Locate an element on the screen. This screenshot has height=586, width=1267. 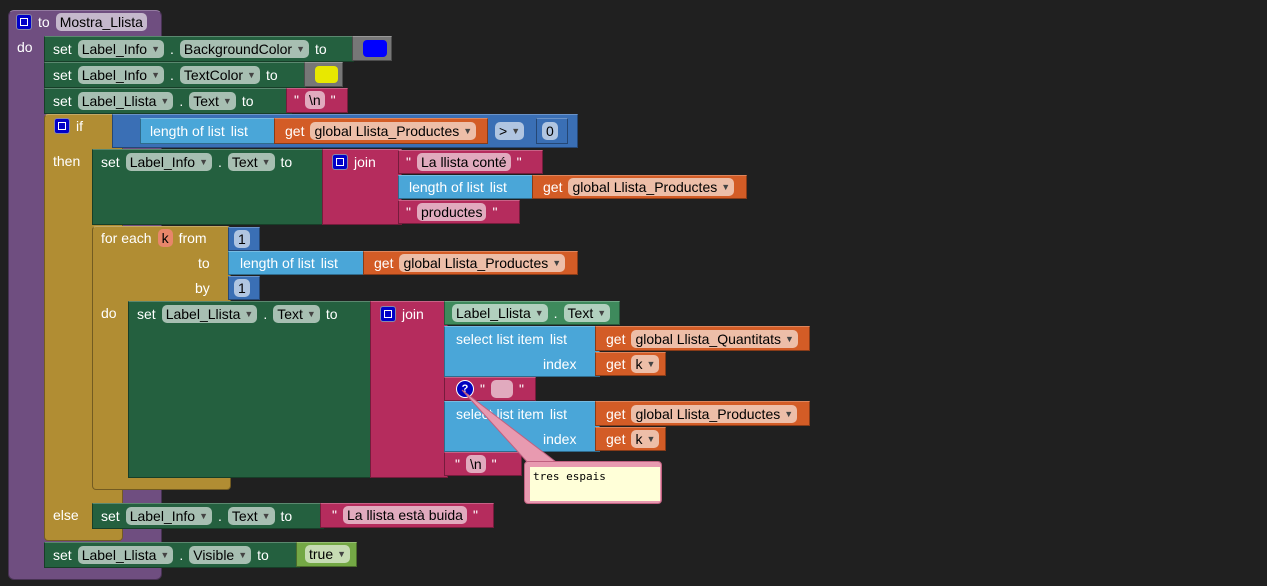
select-list-item-block is located at coordinates (522, 351).